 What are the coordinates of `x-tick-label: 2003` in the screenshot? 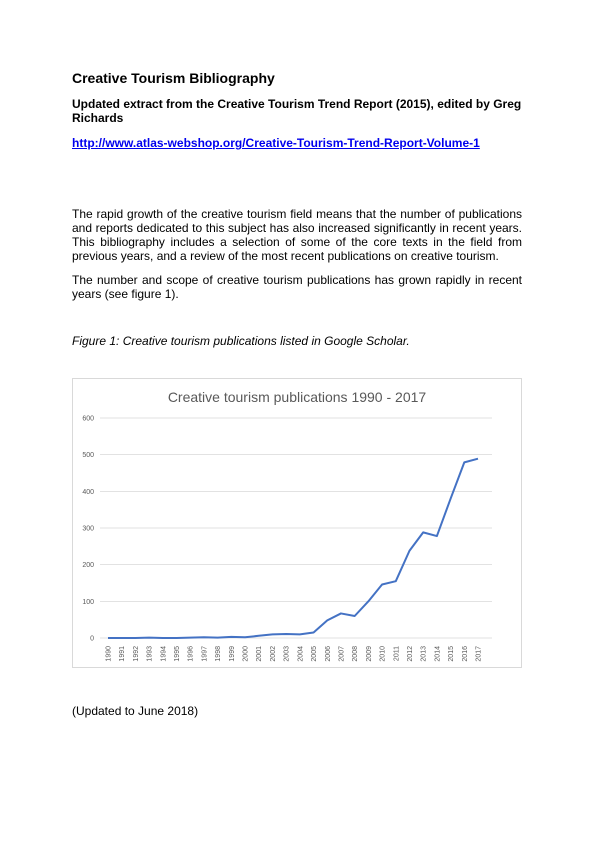 It's located at (287, 654).